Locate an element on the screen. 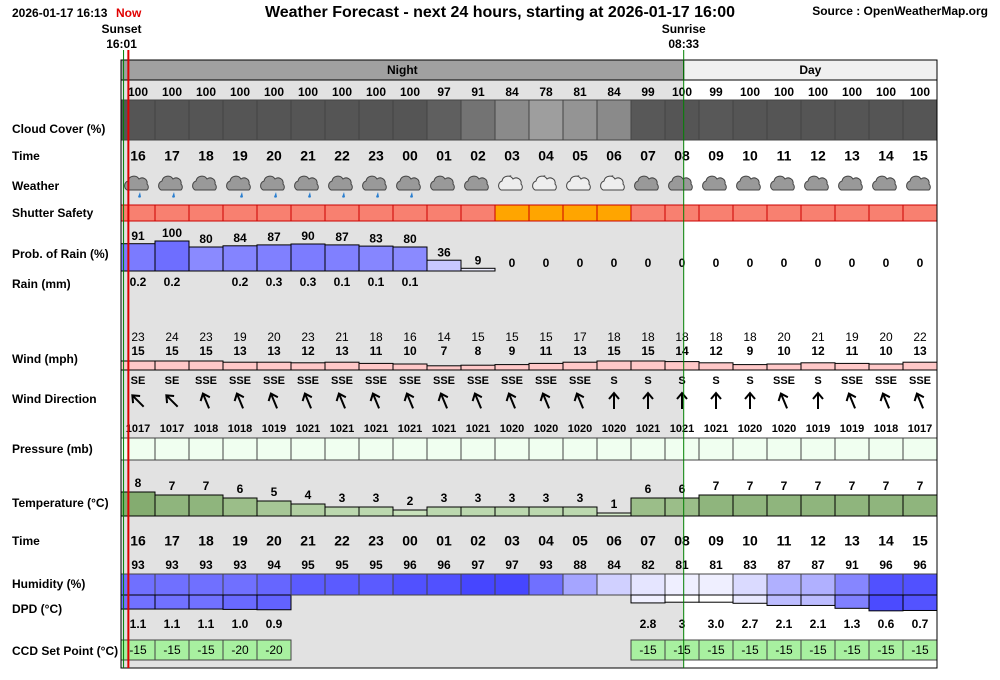  hour: 00 is located at coordinates (410, 156).